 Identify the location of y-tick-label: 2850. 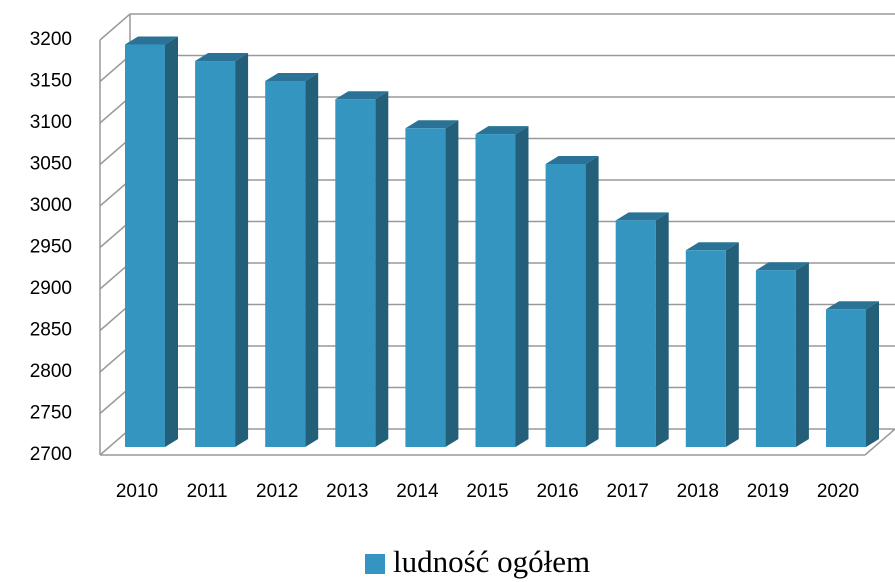
(51, 330).